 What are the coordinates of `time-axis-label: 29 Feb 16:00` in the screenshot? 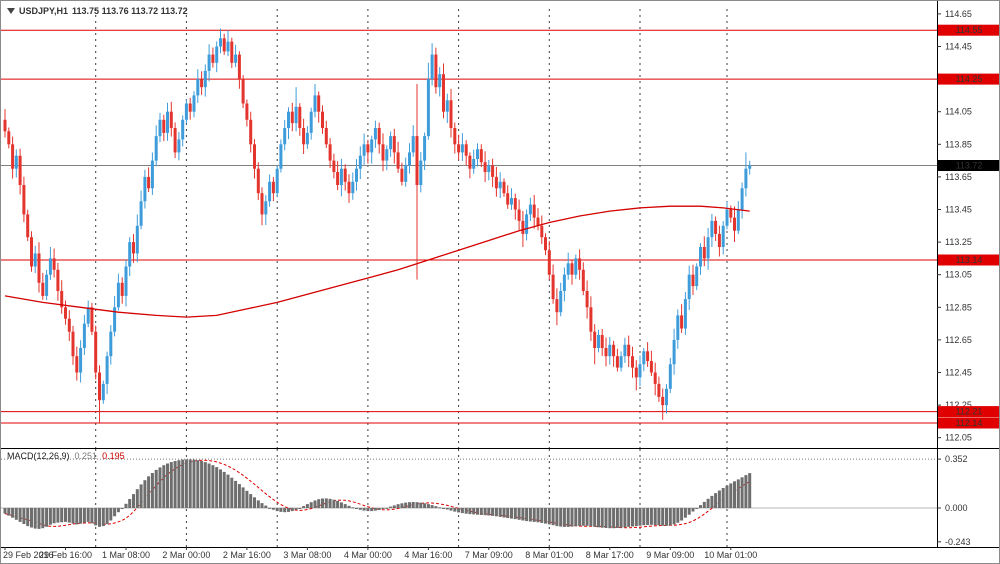 It's located at (65, 555).